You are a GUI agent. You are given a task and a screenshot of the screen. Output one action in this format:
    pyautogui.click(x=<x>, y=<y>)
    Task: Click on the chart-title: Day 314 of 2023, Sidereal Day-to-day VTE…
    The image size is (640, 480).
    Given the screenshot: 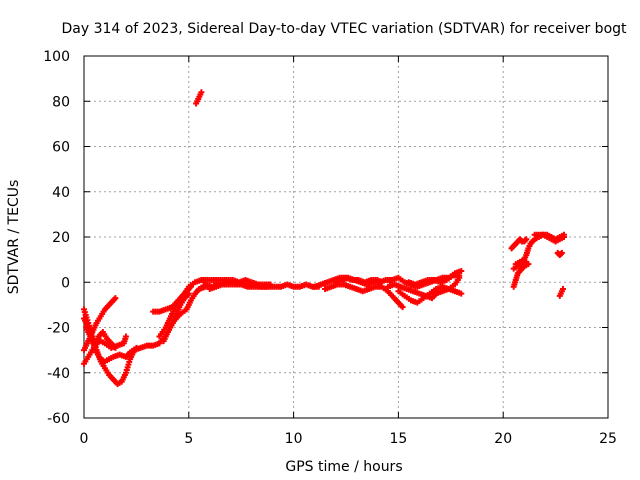 What is the action you would take?
    pyautogui.click(x=344, y=29)
    